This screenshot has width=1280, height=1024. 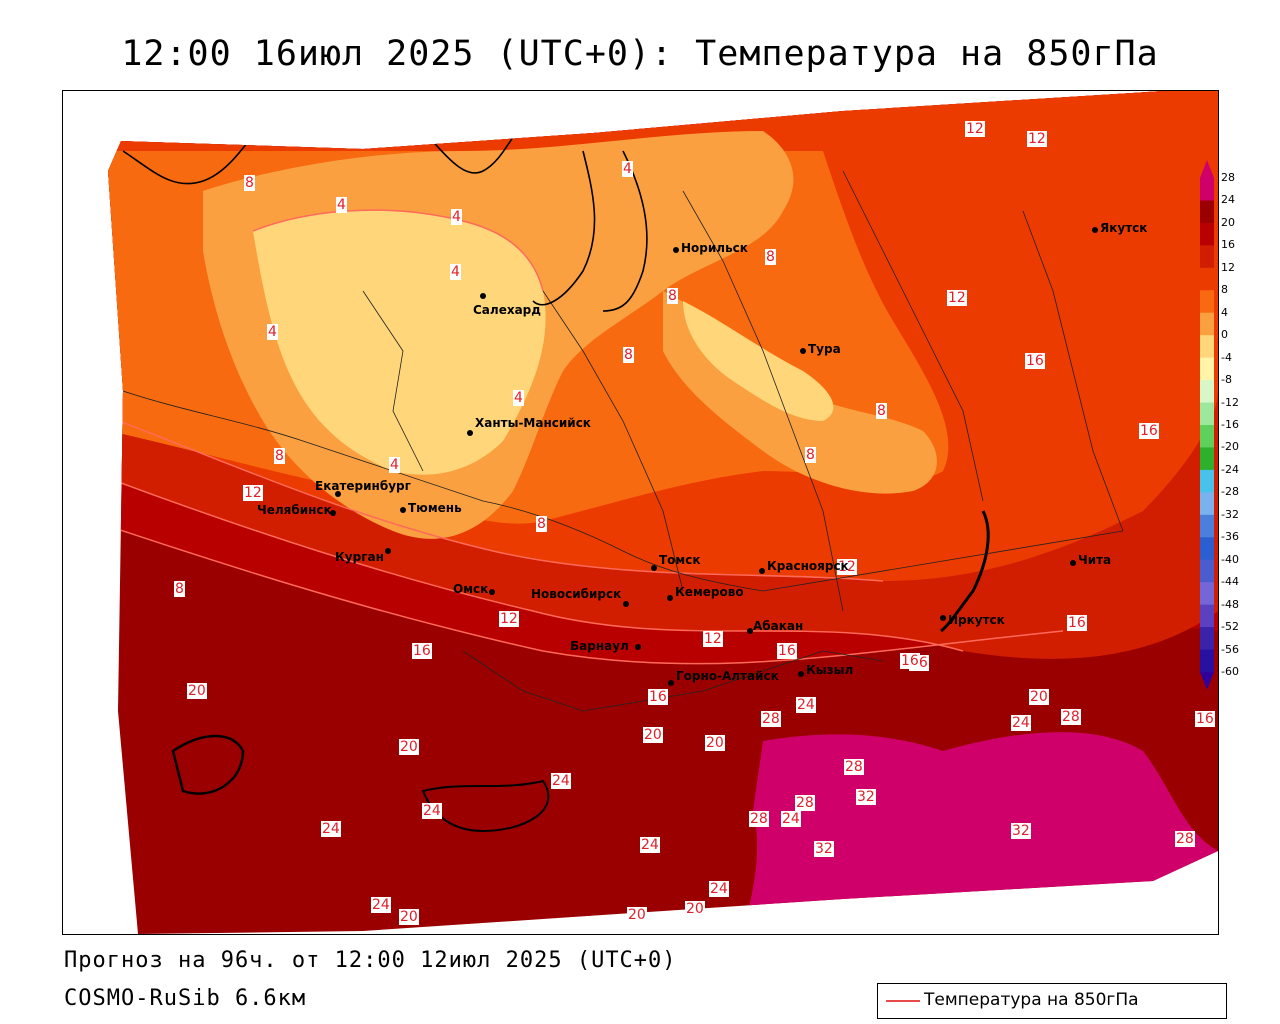 I want to click on colorbar-tick-label: 0, so click(x=1224, y=335).